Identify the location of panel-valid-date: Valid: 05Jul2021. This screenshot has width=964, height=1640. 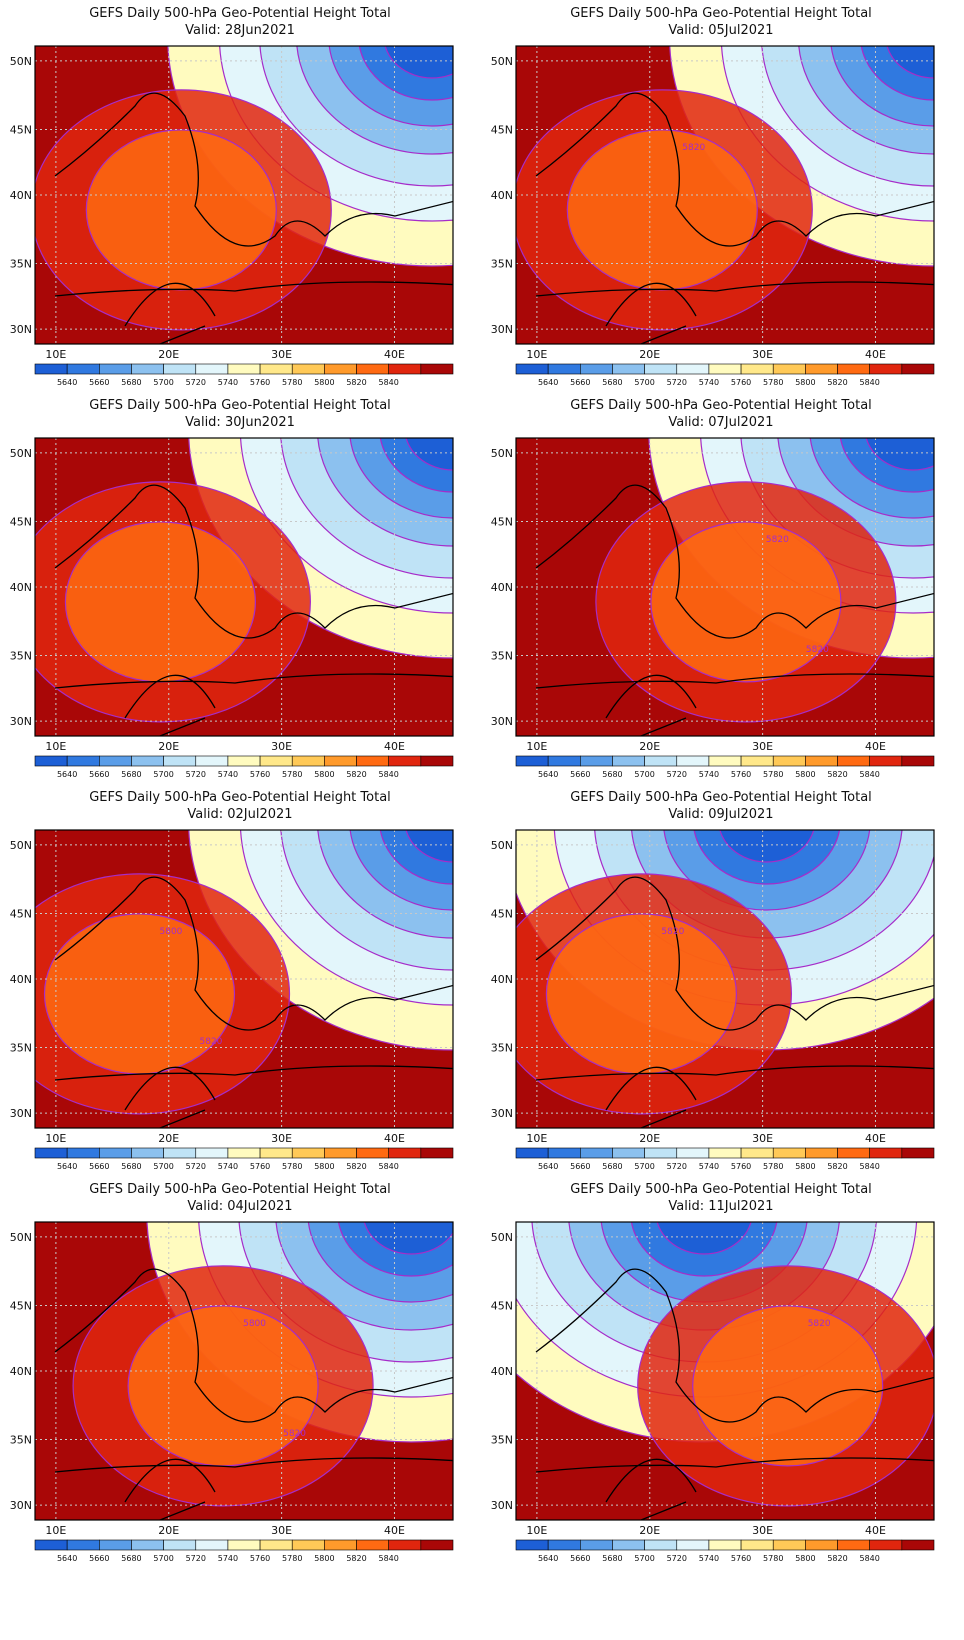
(720, 30).